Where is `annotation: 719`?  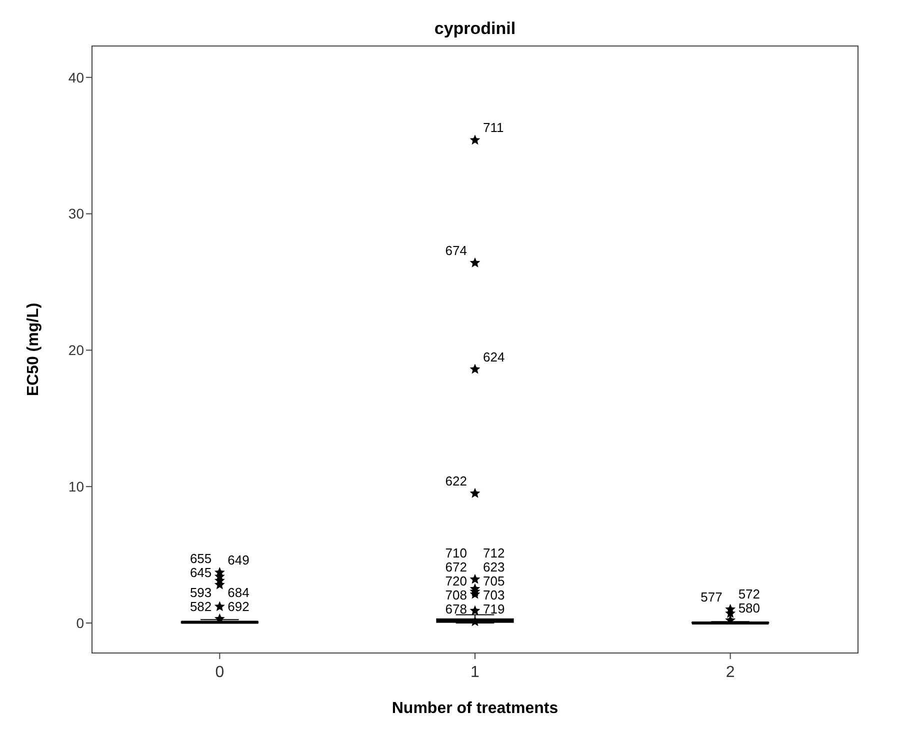
annotation: 719 is located at coordinates (494, 609).